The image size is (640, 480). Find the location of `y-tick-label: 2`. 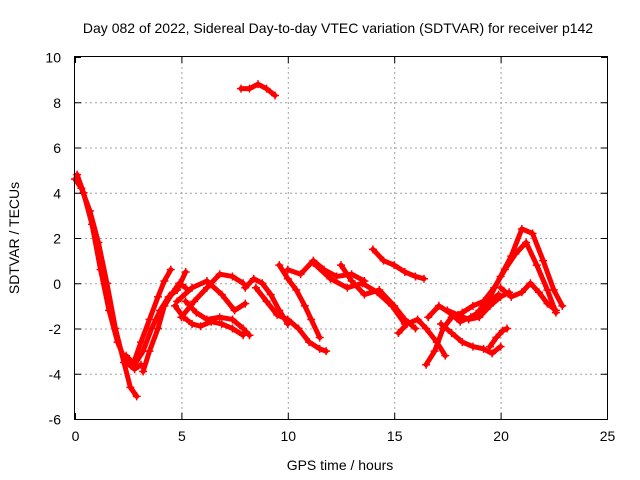

y-tick-label: 2 is located at coordinates (57, 239).